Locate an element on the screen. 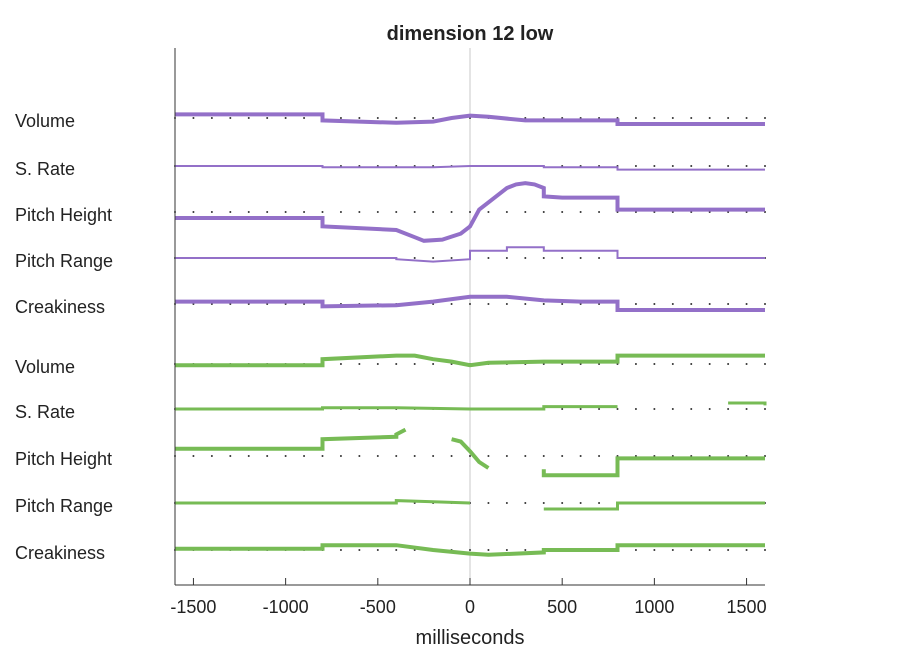 This screenshot has height=656, width=906. x-tick-label: -500 is located at coordinates (378, 607).